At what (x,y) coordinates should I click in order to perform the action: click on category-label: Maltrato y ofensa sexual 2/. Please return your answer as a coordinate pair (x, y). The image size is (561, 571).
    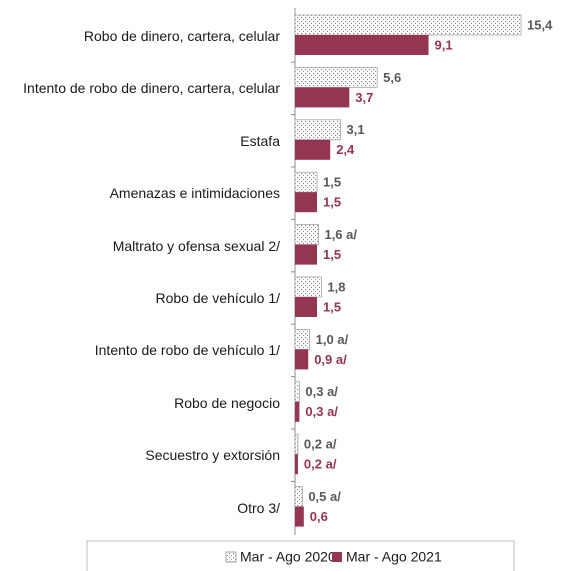
    Looking at the image, I should click on (196, 245).